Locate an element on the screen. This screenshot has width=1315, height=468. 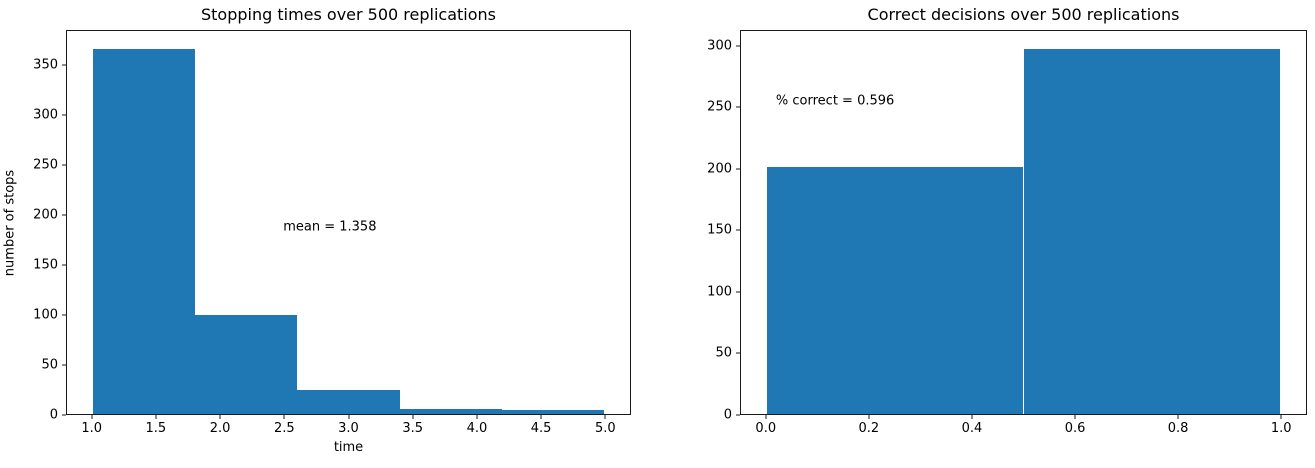
left-x-axis-label: time is located at coordinates (348, 447).